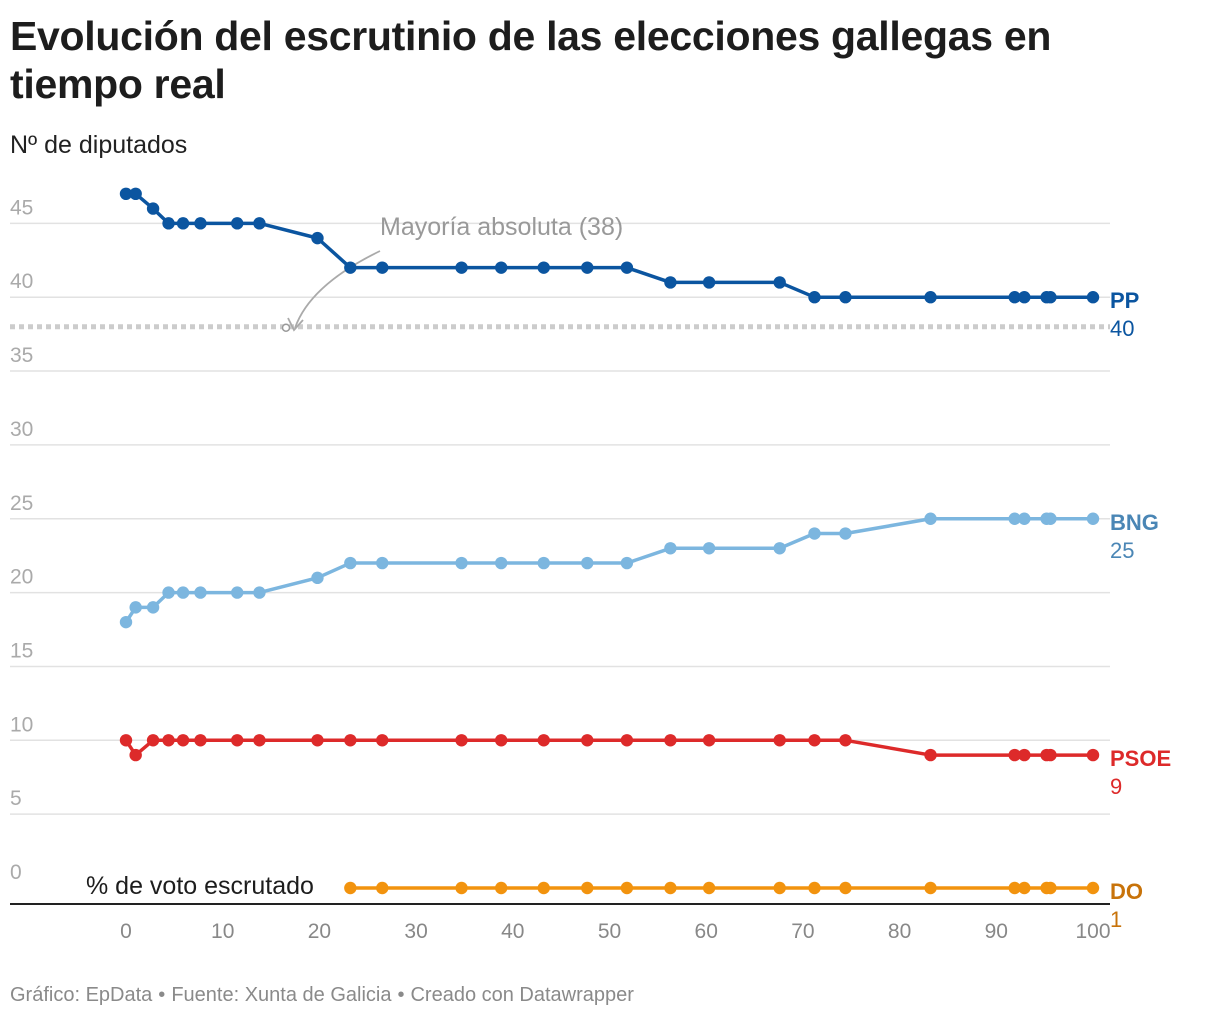 Image resolution: width=1220 pixels, height=1020 pixels. Describe the element at coordinates (1124, 300) in the screenshot. I see `series-label-pp: PP` at that location.